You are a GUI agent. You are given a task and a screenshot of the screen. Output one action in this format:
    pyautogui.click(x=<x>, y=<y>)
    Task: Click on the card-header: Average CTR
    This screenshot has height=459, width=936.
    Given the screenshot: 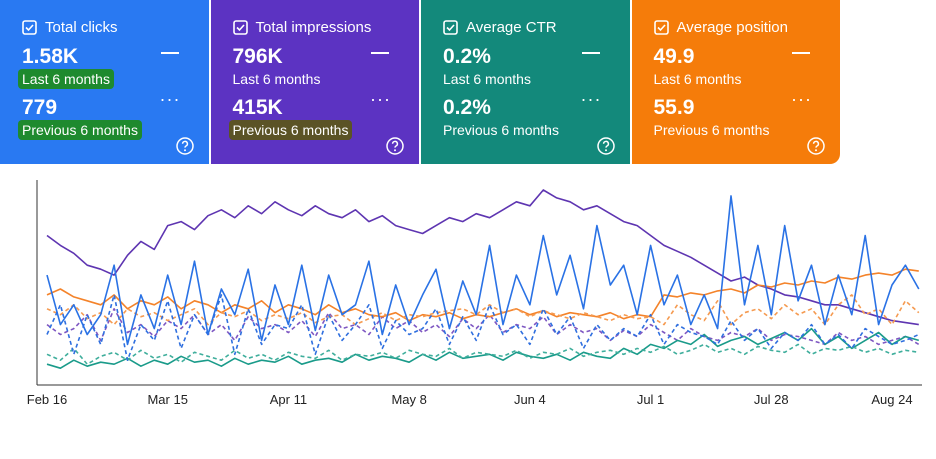 What is the action you would take?
    pyautogui.click(x=536, y=27)
    